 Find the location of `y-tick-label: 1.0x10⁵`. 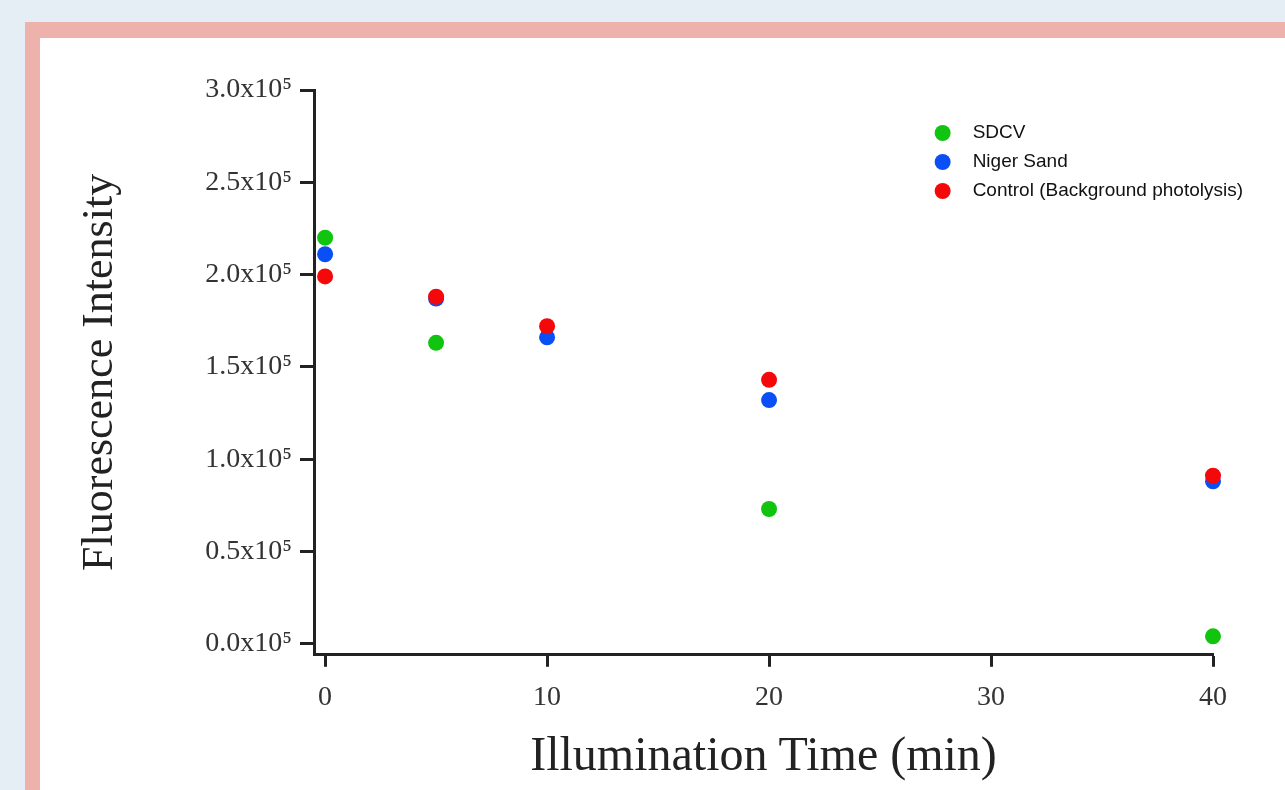

y-tick-label: 1.0x10⁵ is located at coordinates (248, 457).